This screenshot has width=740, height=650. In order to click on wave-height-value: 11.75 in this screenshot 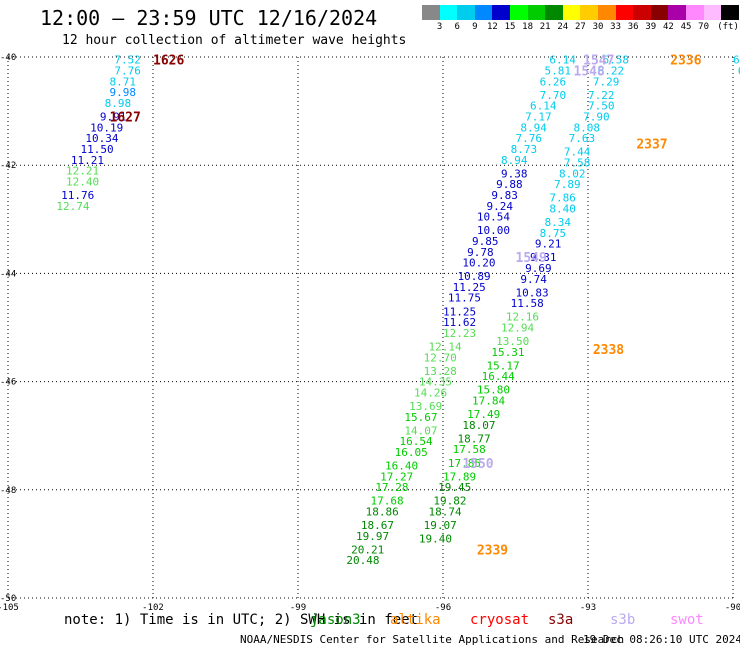, I will do `click(464, 298)`.